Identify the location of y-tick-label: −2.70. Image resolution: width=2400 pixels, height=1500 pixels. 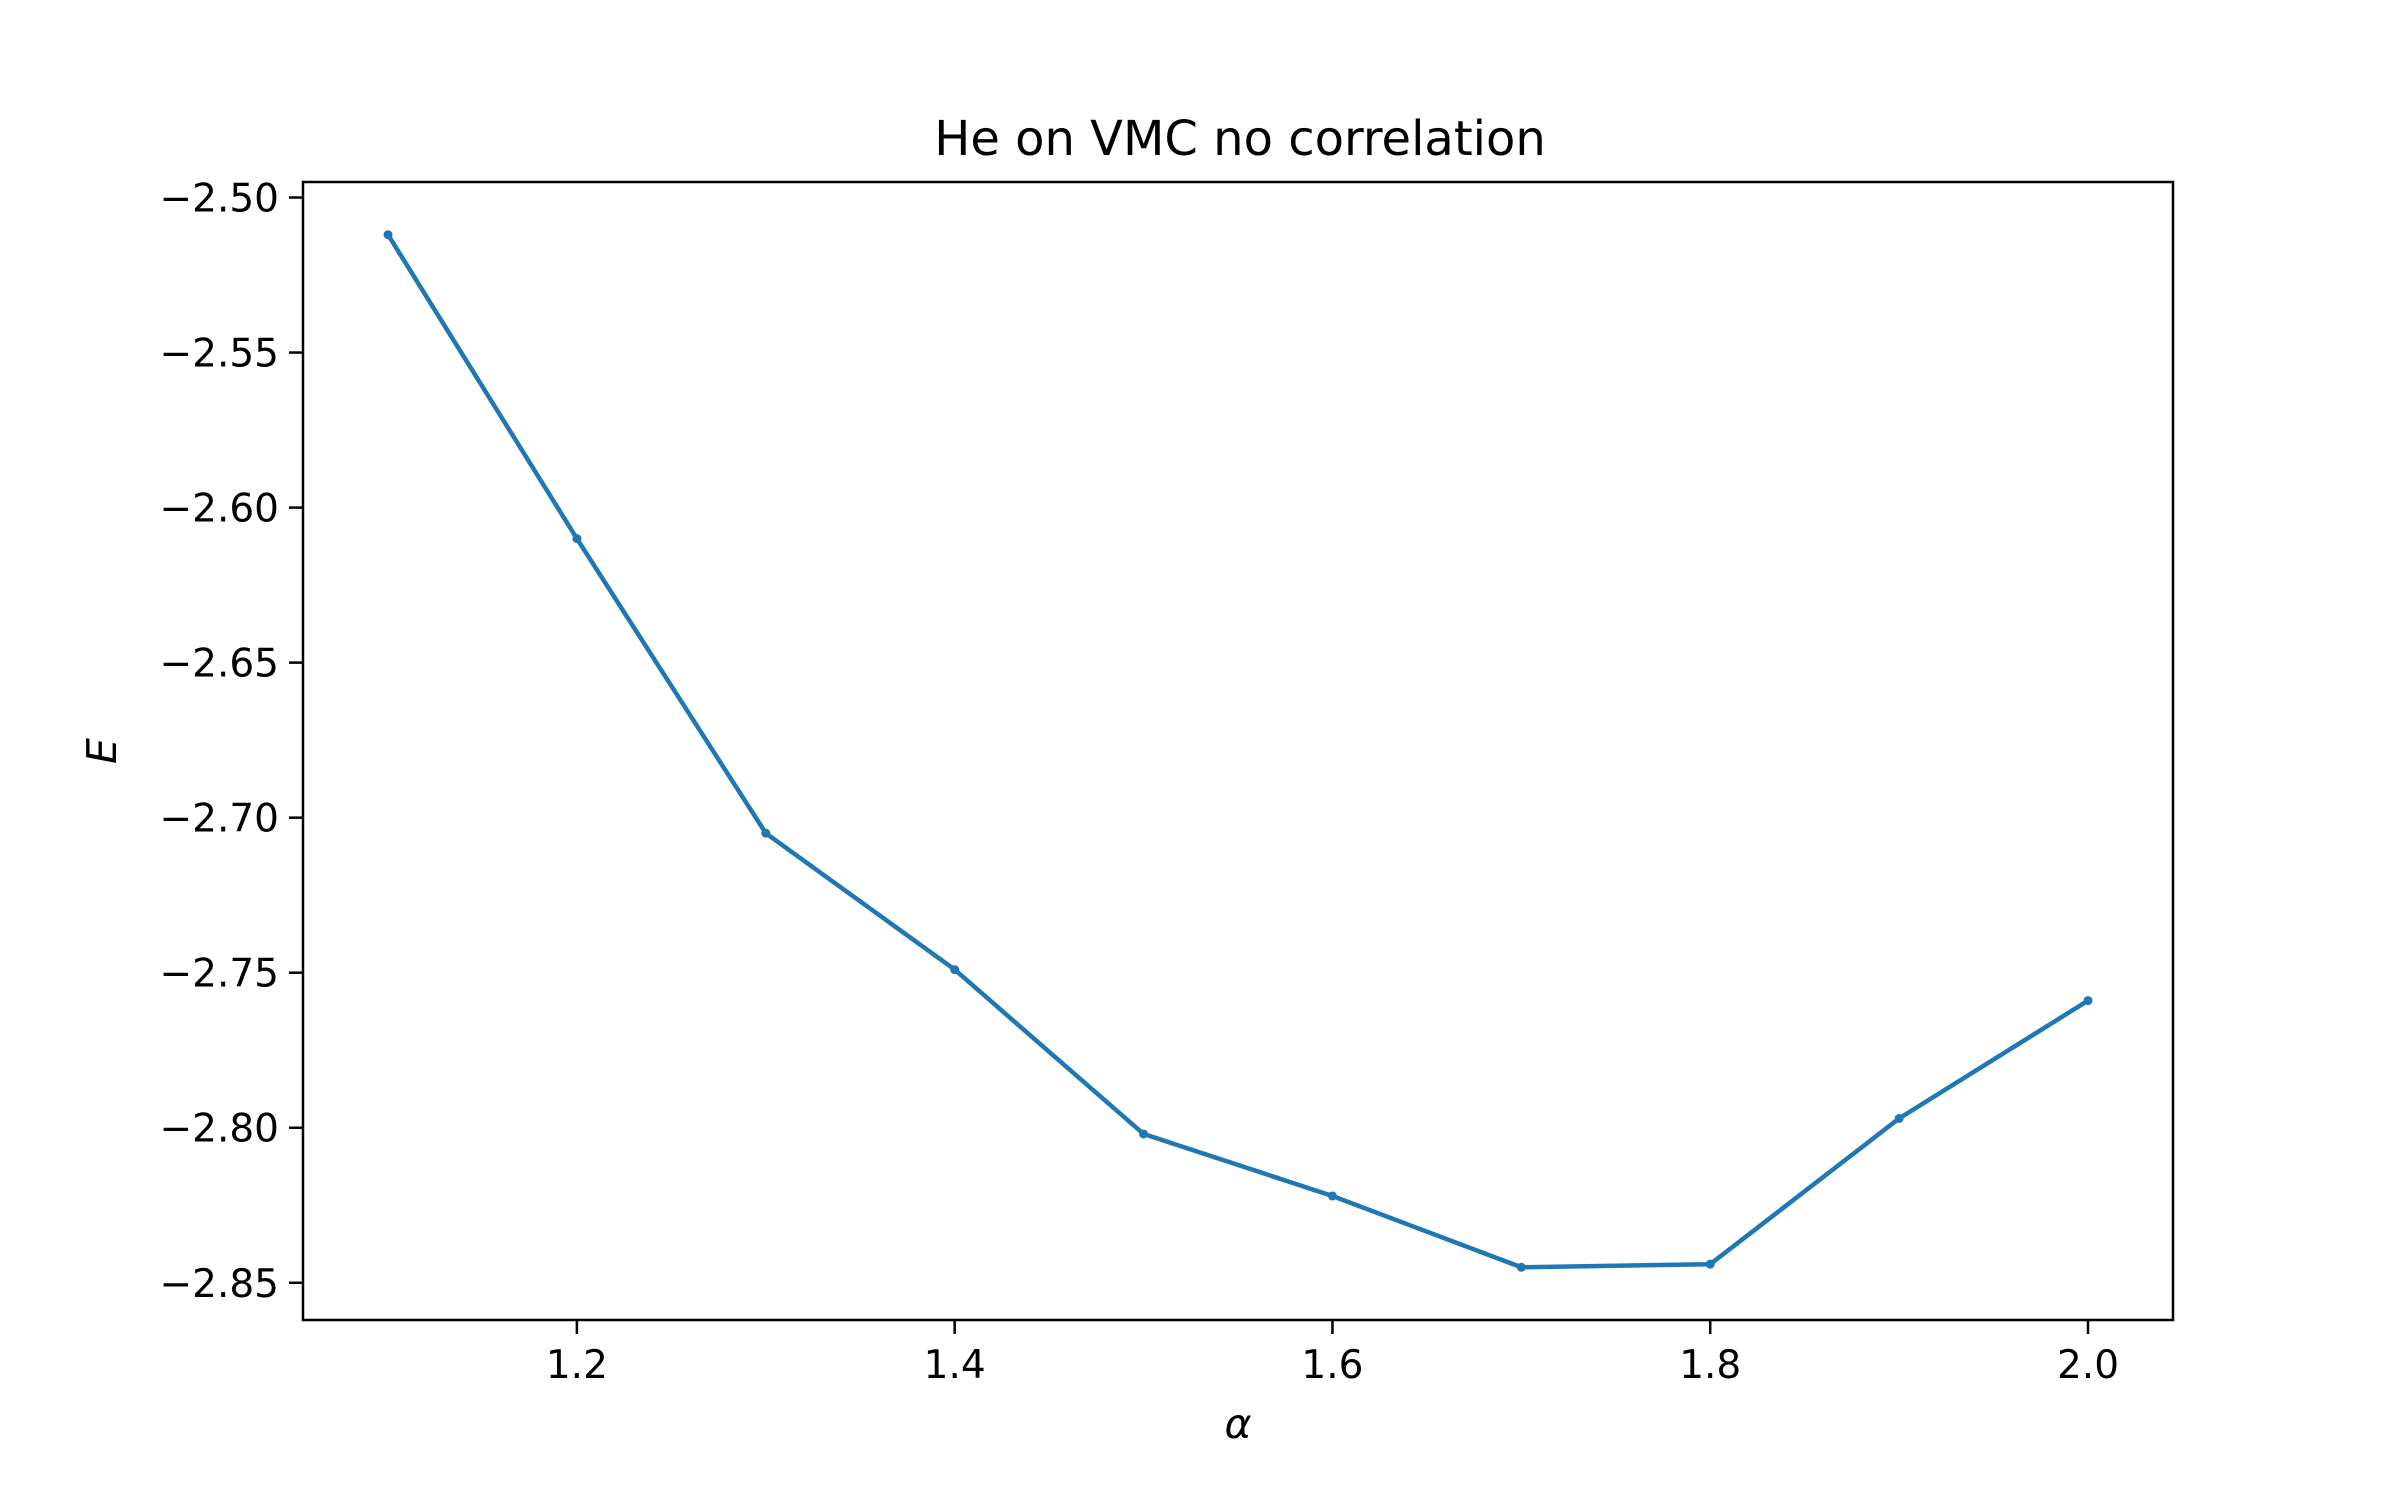
(219, 819).